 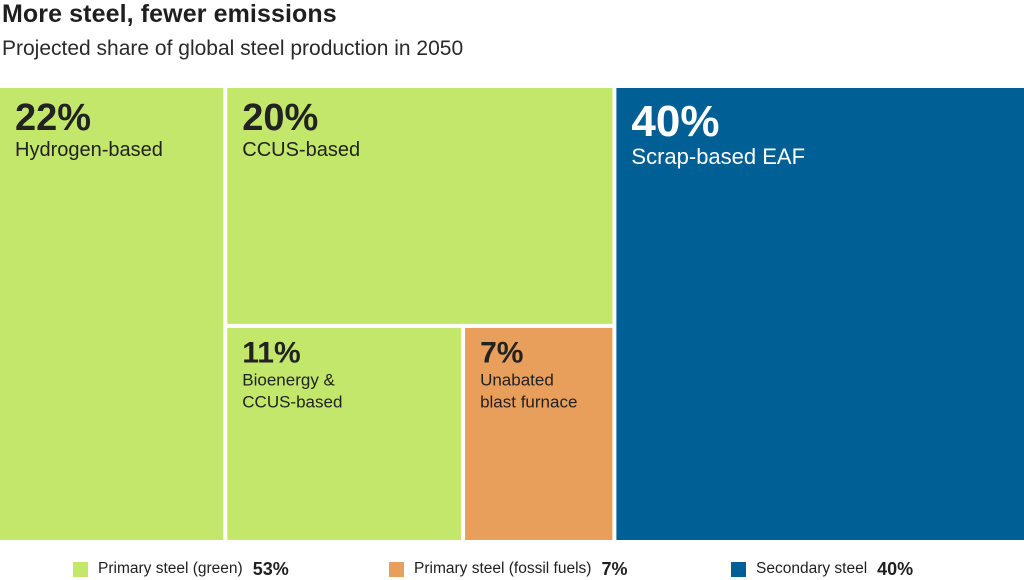 I want to click on treemap-cell-bioenergy-ccus, so click(x=344, y=433).